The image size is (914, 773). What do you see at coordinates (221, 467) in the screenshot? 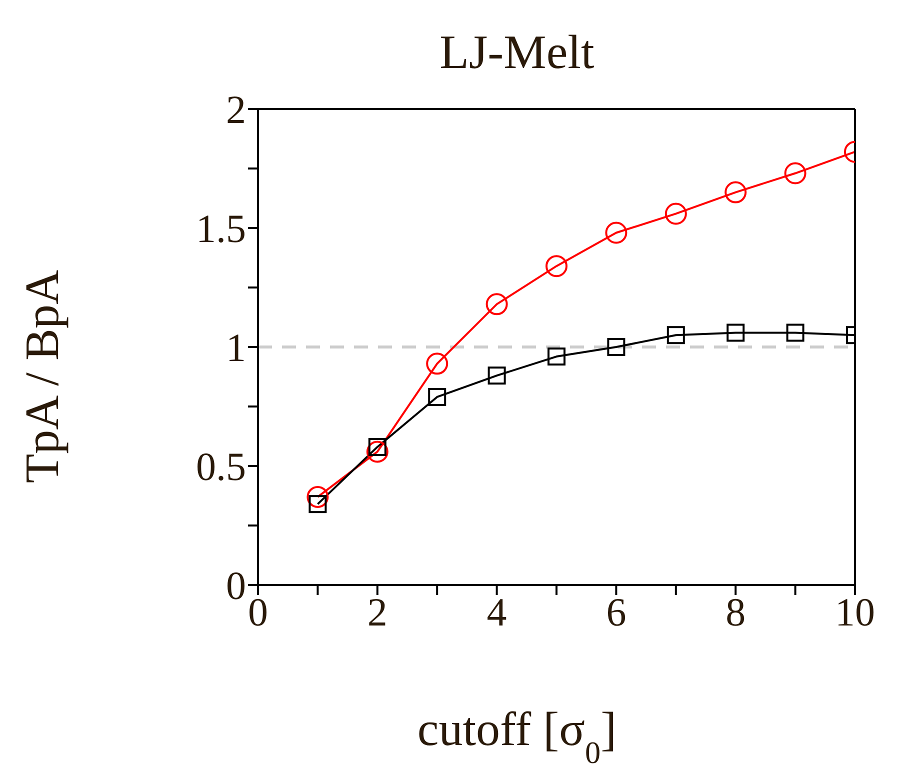
I see `y-tick-label: 0.5` at bounding box center [221, 467].